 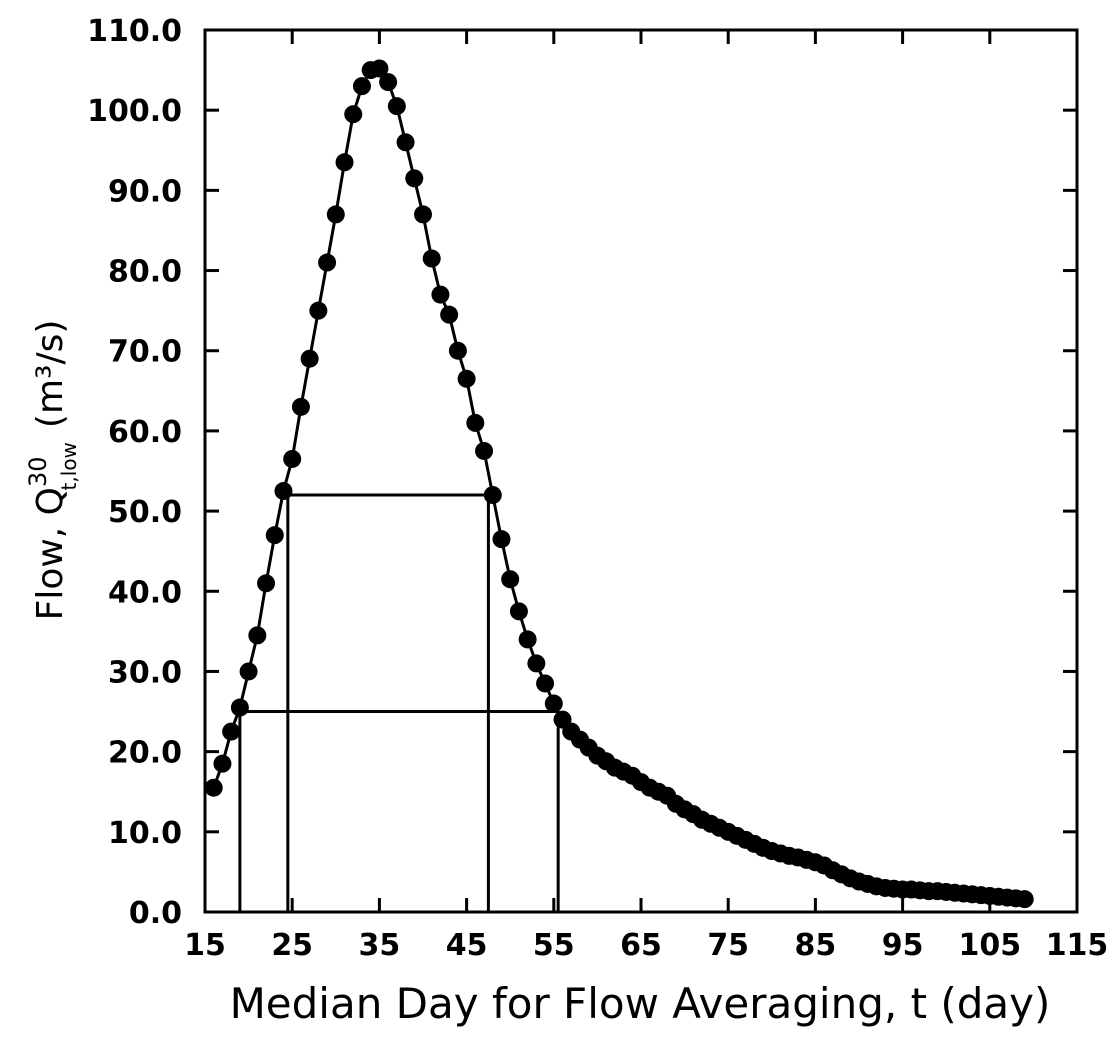 What do you see at coordinates (641, 945) in the screenshot?
I see `x-tick-label: 65` at bounding box center [641, 945].